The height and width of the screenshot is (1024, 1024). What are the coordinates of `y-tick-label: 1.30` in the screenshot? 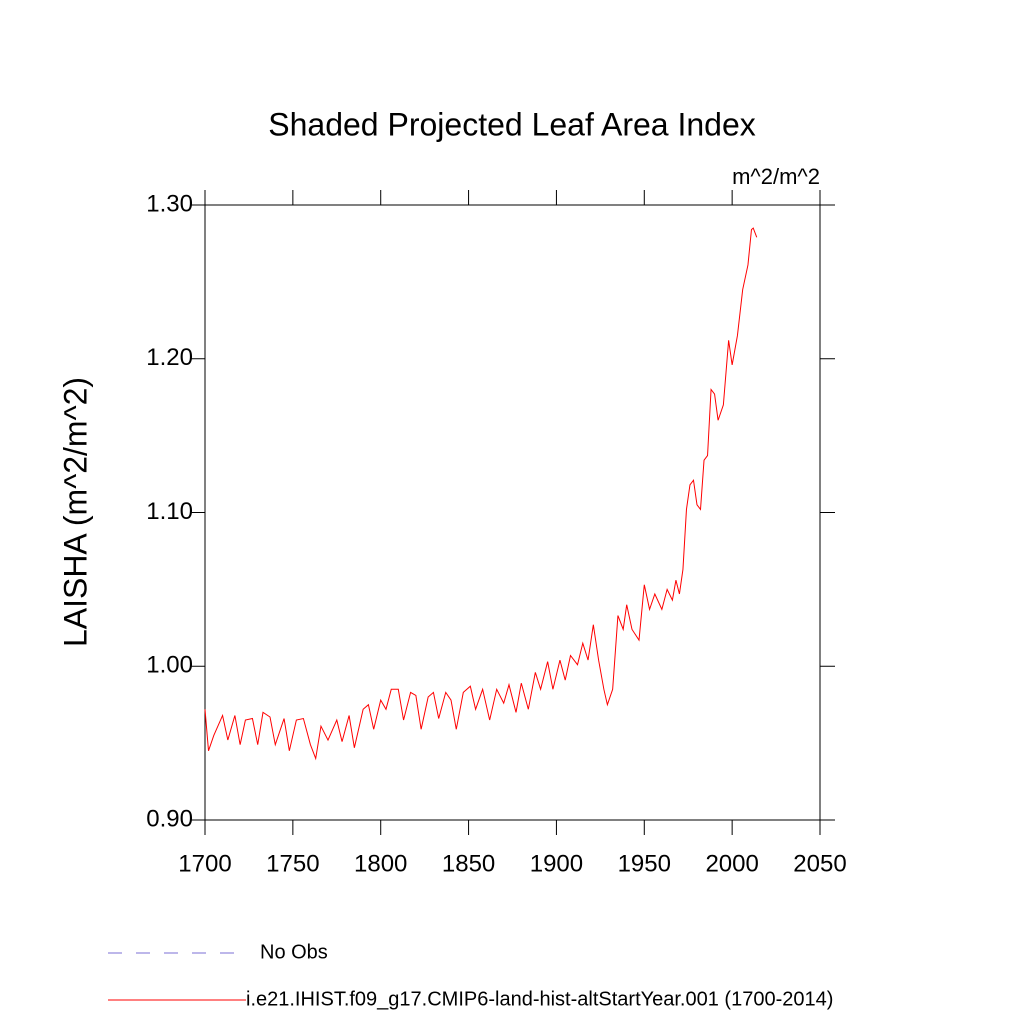 It's located at (169, 203).